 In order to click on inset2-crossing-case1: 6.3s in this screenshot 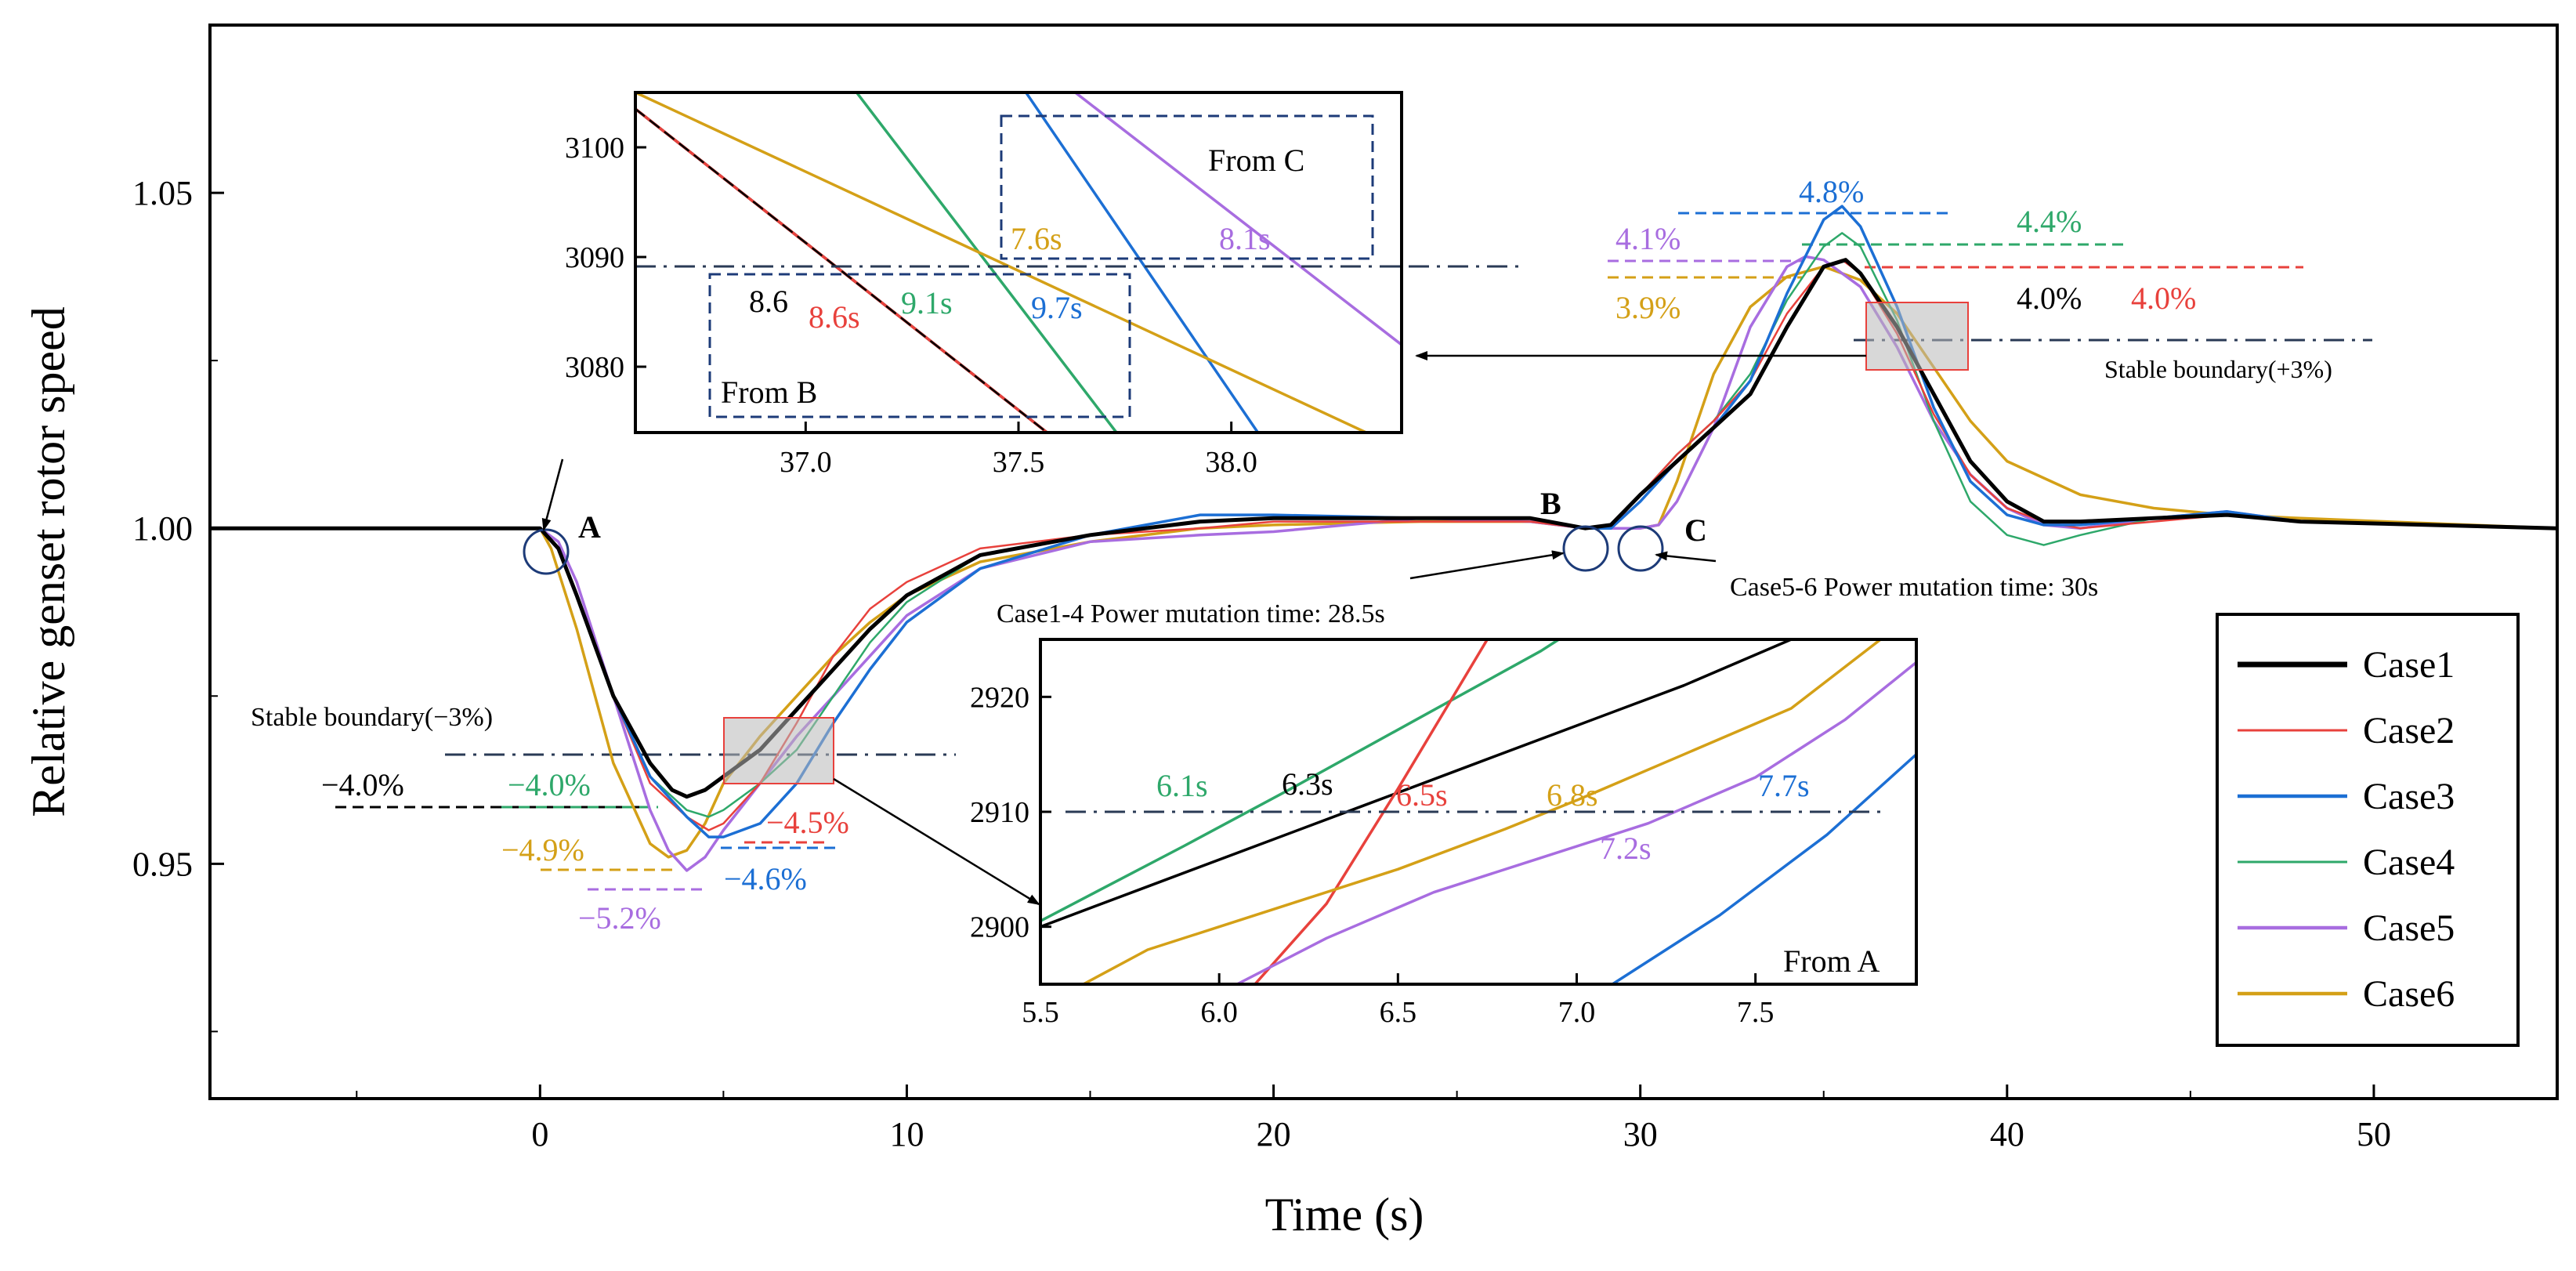, I will do `click(1308, 784)`.